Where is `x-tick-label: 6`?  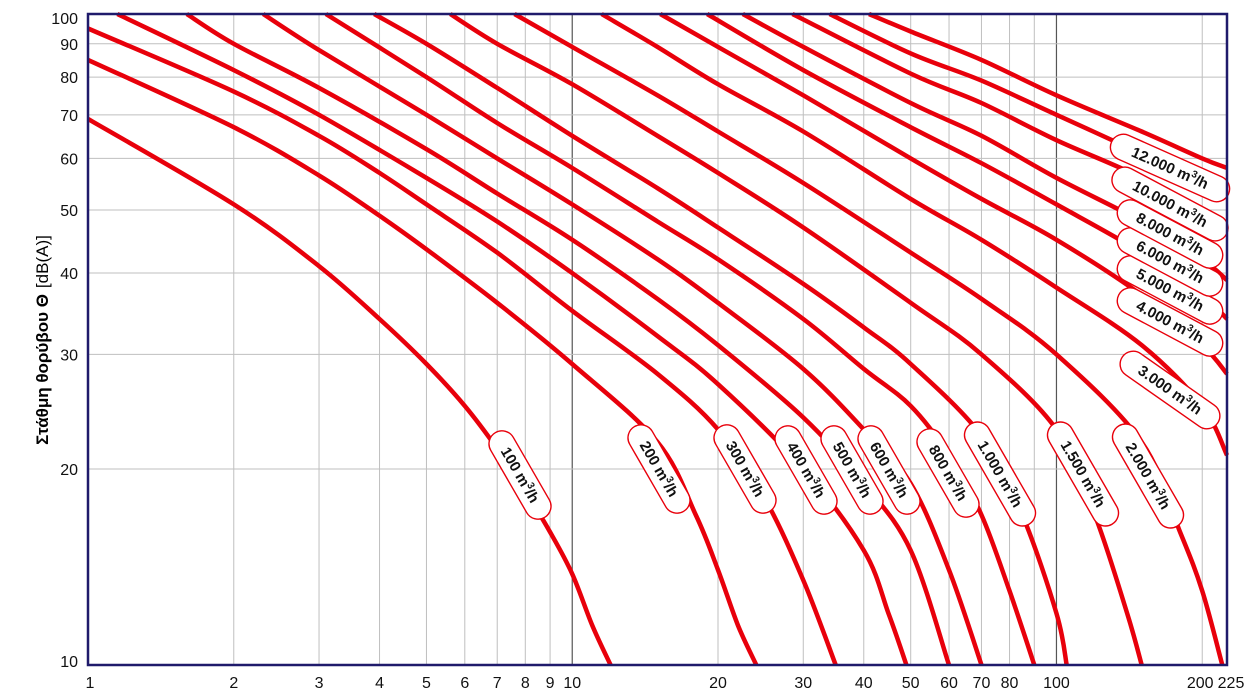 x-tick-label: 6 is located at coordinates (464, 683).